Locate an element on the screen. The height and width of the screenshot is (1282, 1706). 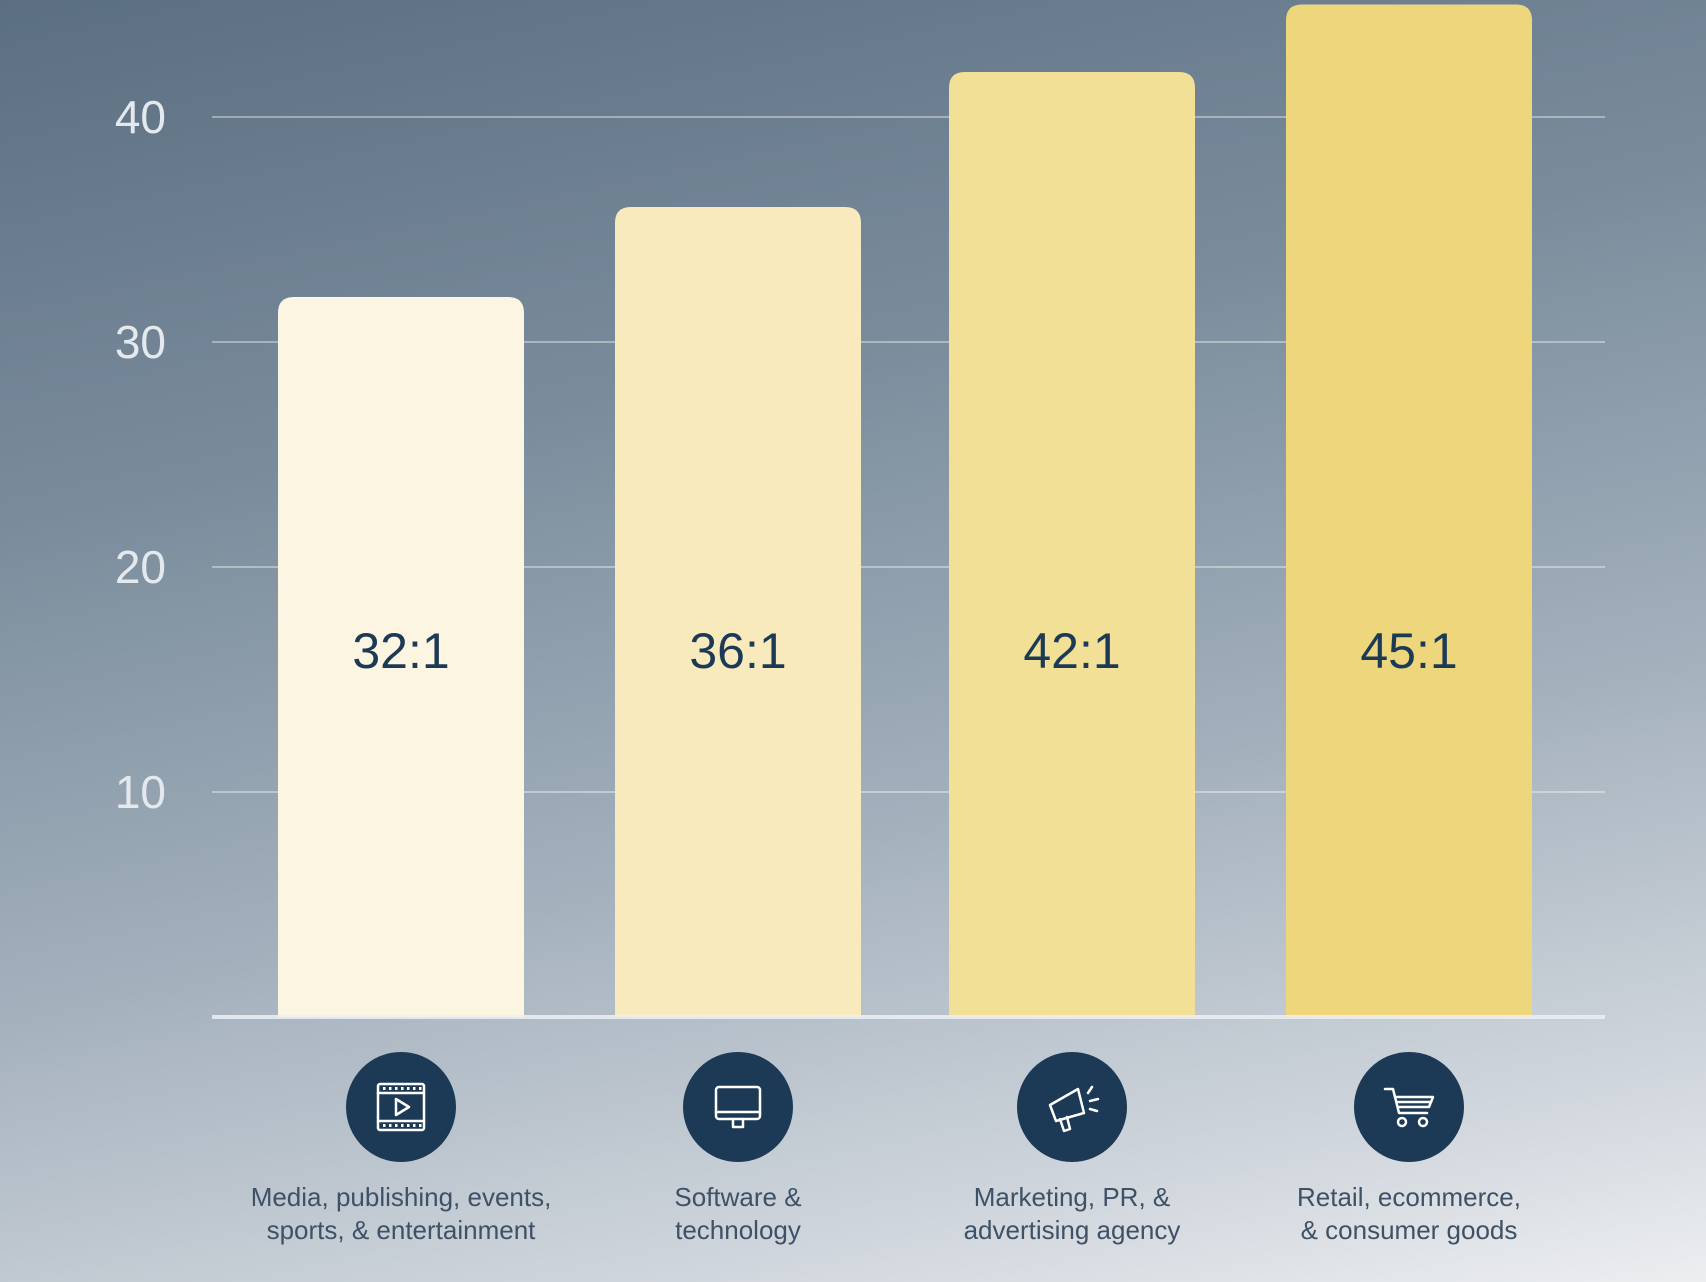
monitor-stand is located at coordinates (738, 1123).